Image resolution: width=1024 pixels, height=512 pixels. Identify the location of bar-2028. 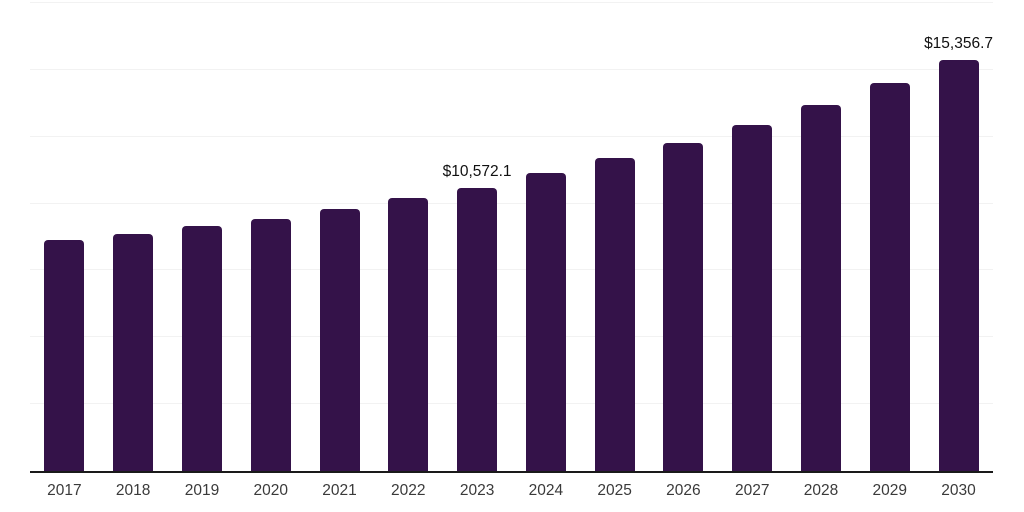
(820, 287).